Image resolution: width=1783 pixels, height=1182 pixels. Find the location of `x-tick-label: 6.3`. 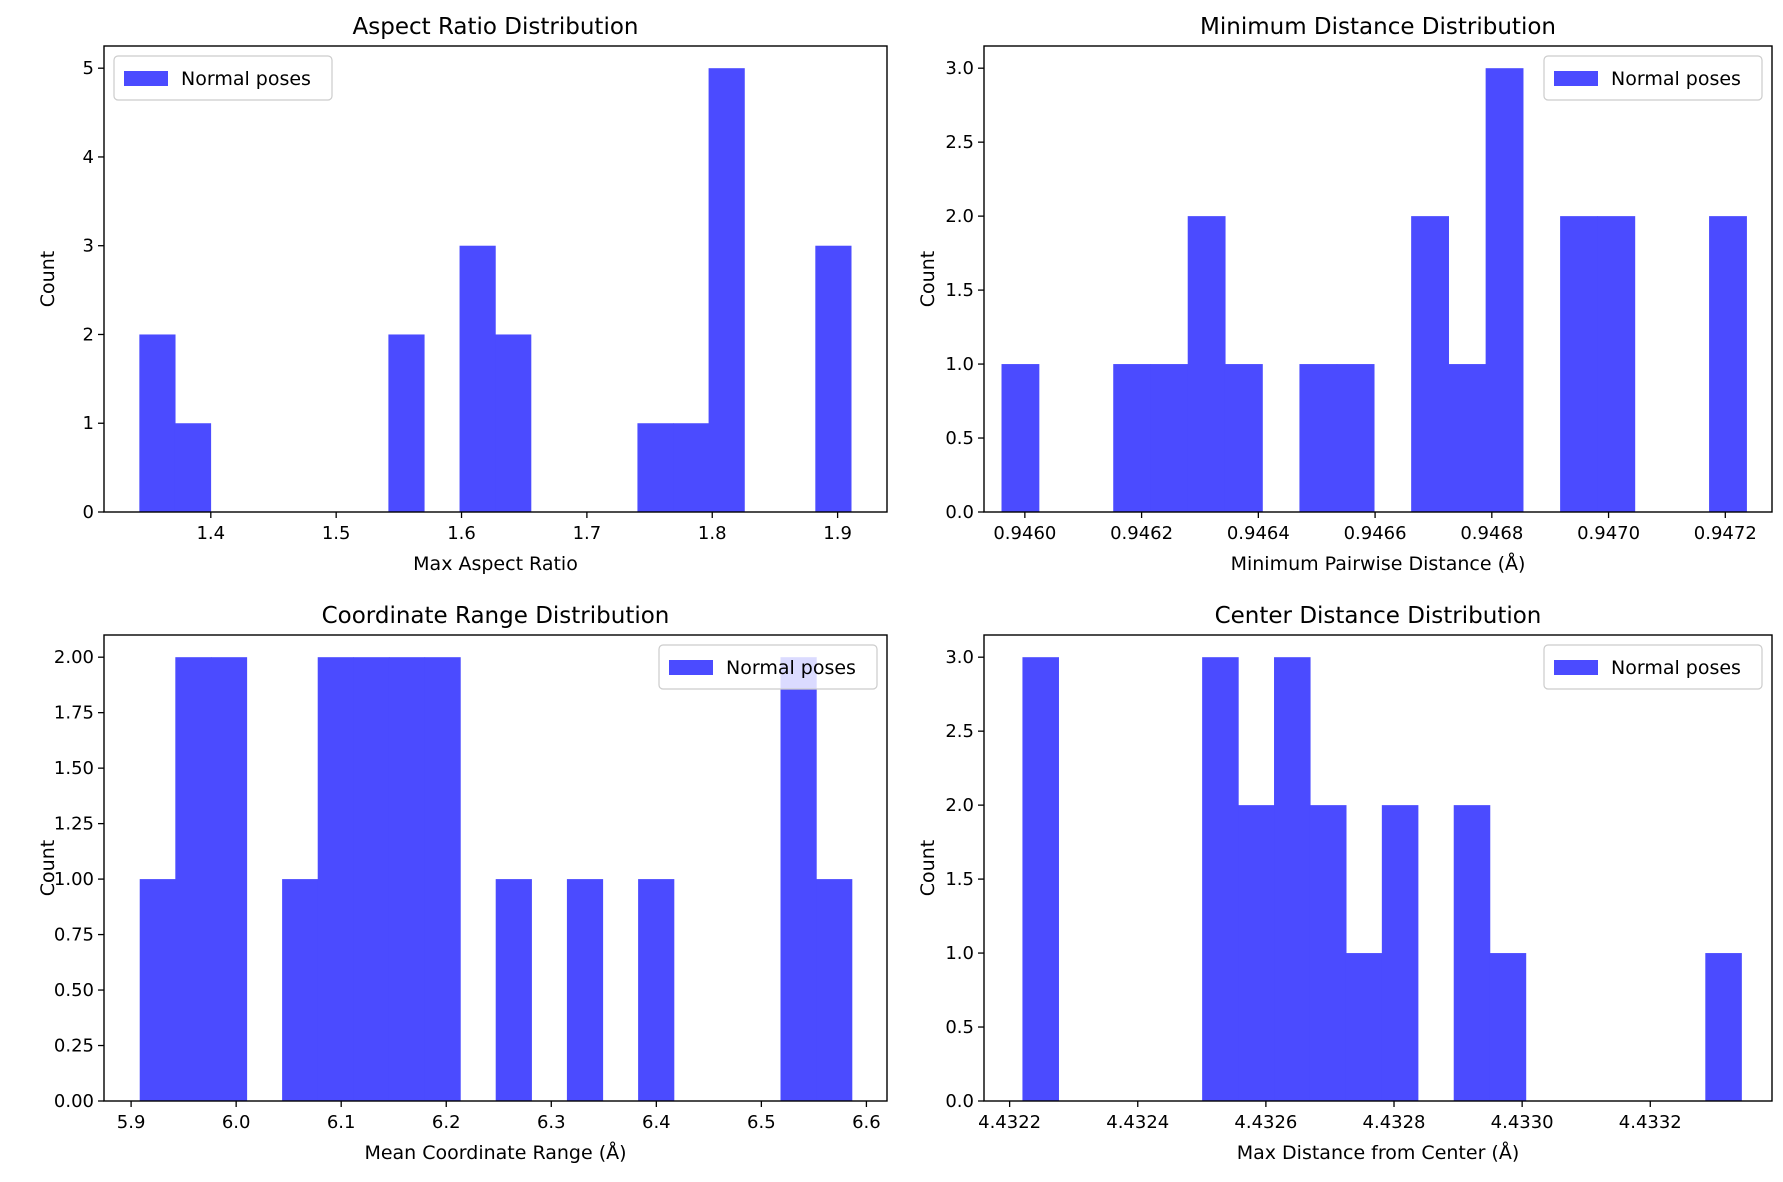

x-tick-label: 6.3 is located at coordinates (551, 1122).